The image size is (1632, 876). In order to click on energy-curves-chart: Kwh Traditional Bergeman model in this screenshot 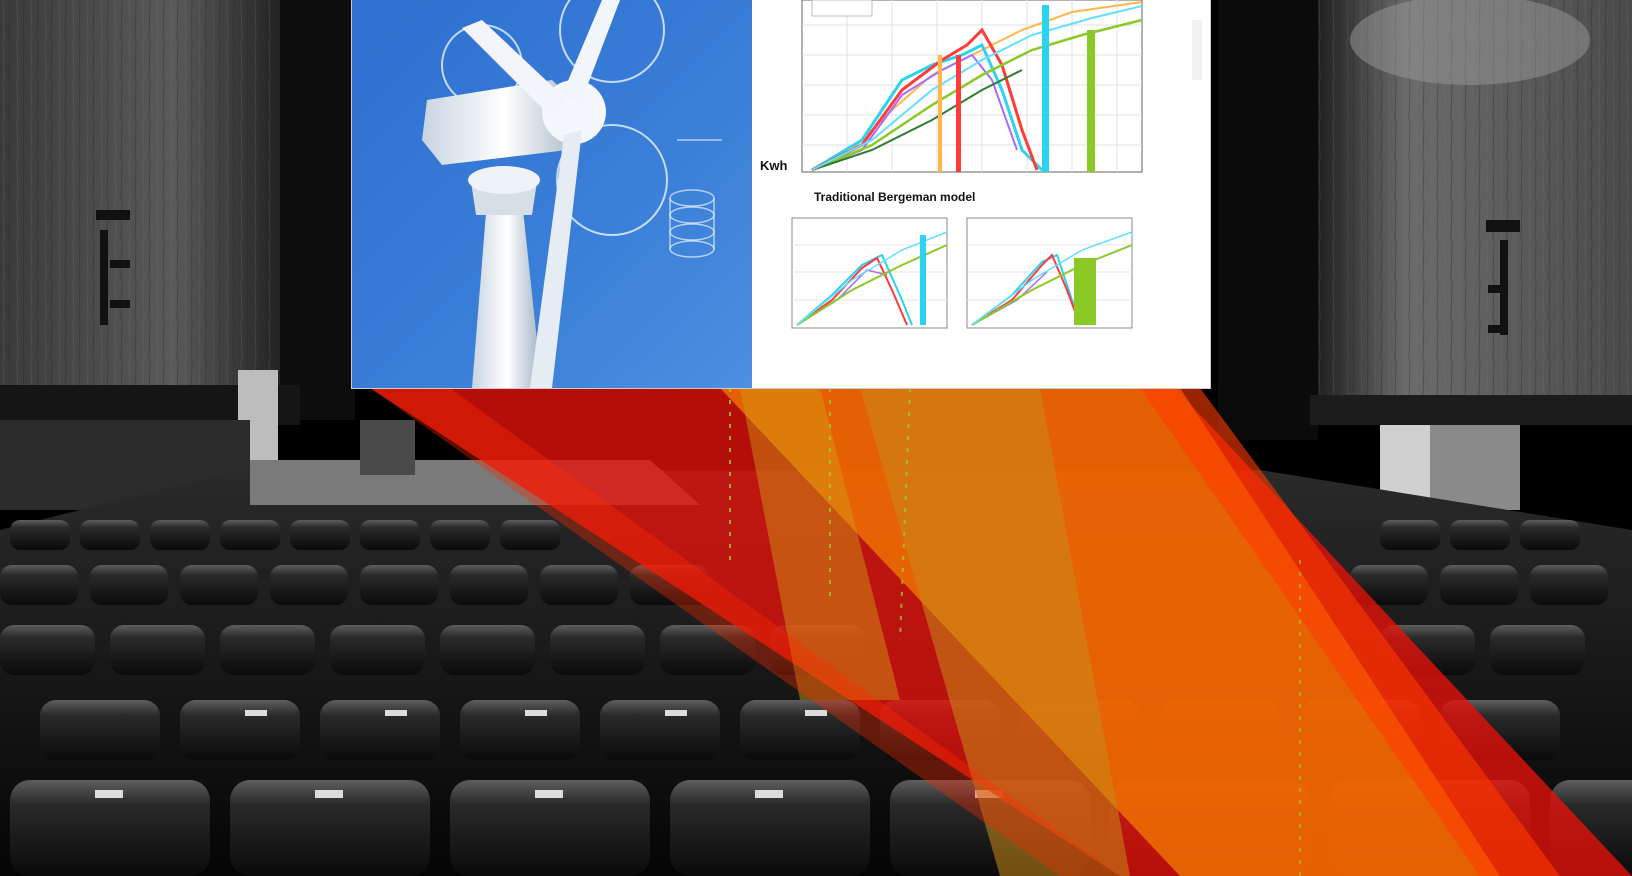, I will do `click(981, 194)`.